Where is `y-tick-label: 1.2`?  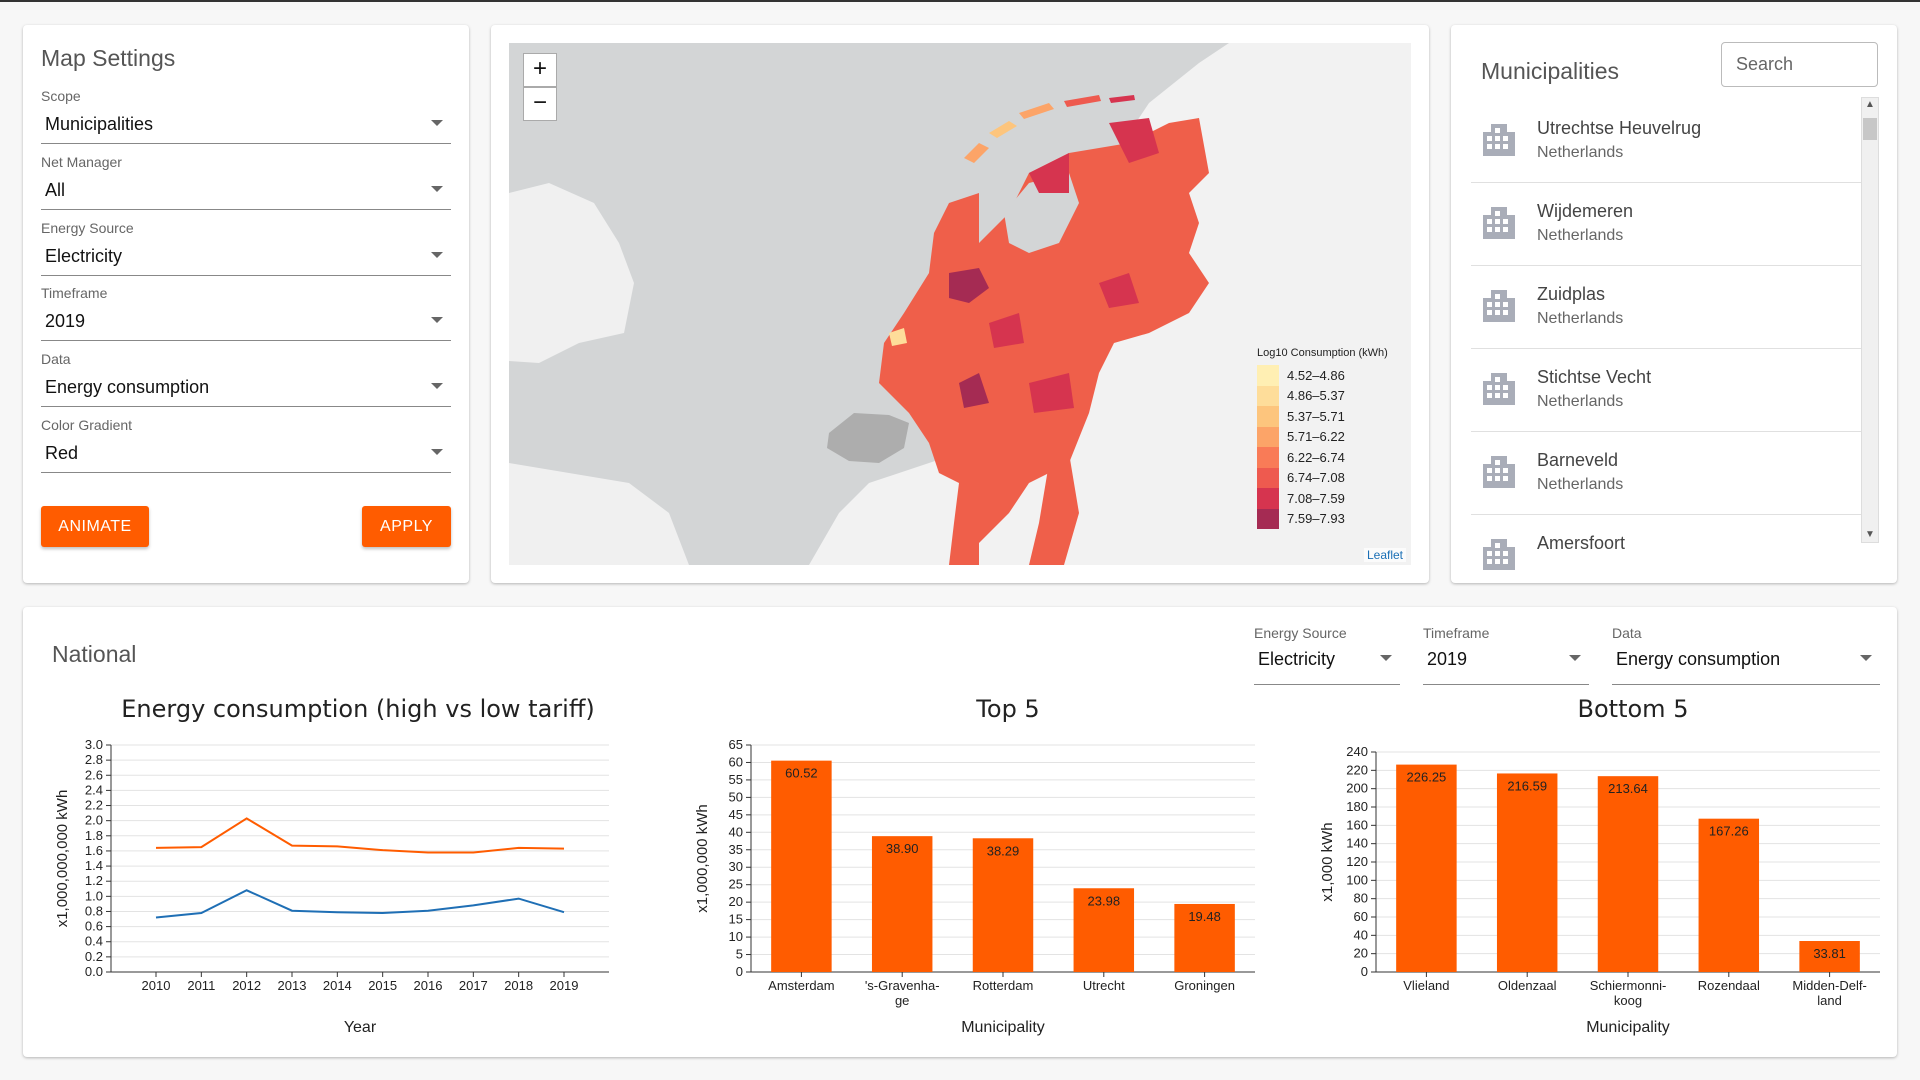 y-tick-label: 1.2 is located at coordinates (94, 880).